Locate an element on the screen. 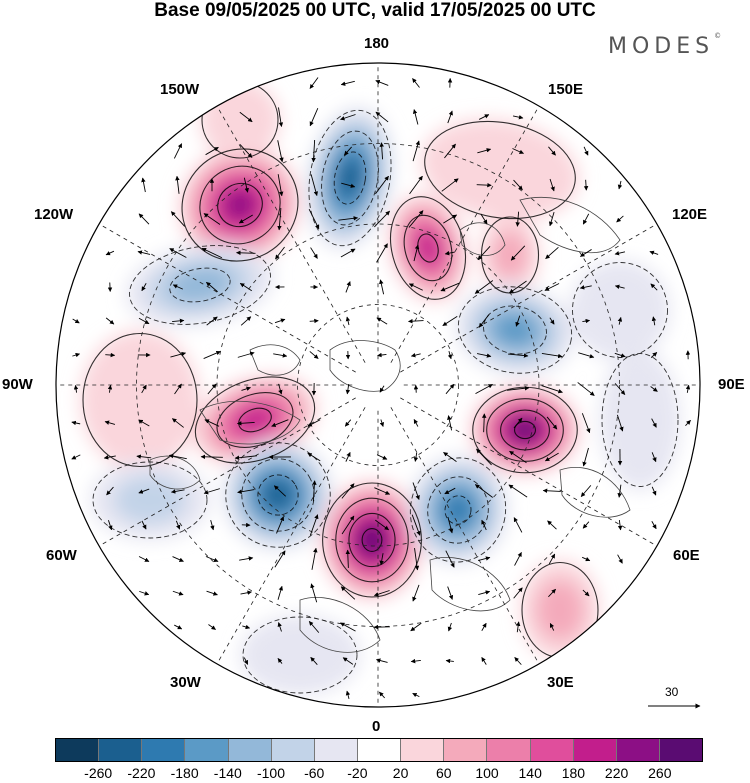 This screenshot has height=783, width=750. colorbar-tick-label: 100 is located at coordinates (487, 773).